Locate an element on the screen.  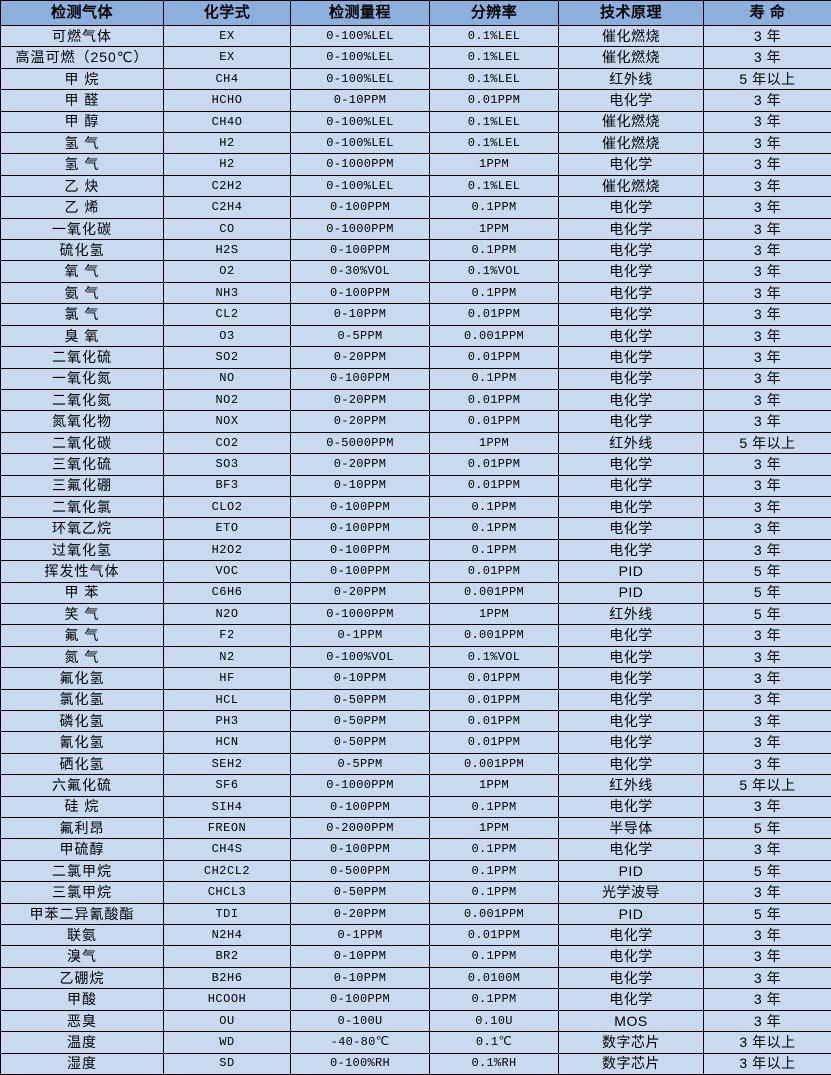
cell-formula: EX is located at coordinates (227, 57).